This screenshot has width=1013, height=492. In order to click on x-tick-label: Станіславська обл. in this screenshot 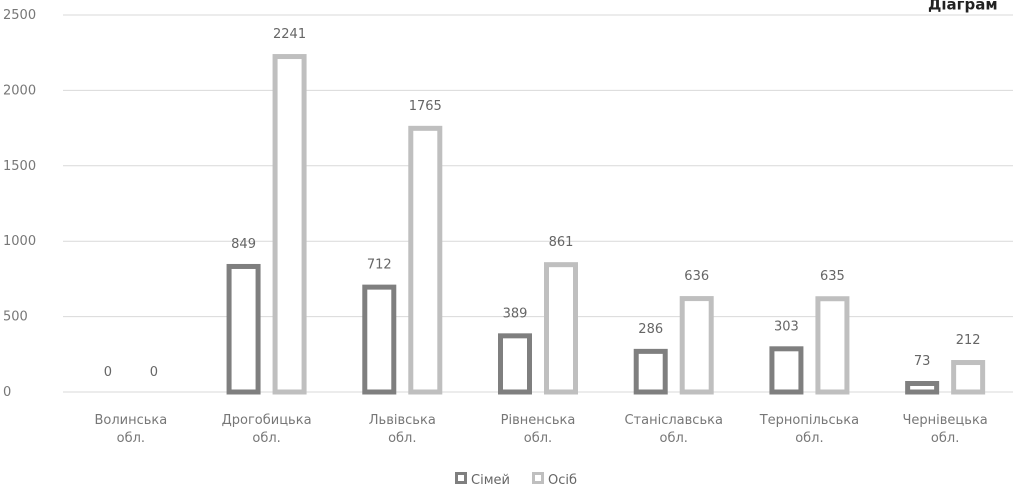, I will do `click(673, 429)`.